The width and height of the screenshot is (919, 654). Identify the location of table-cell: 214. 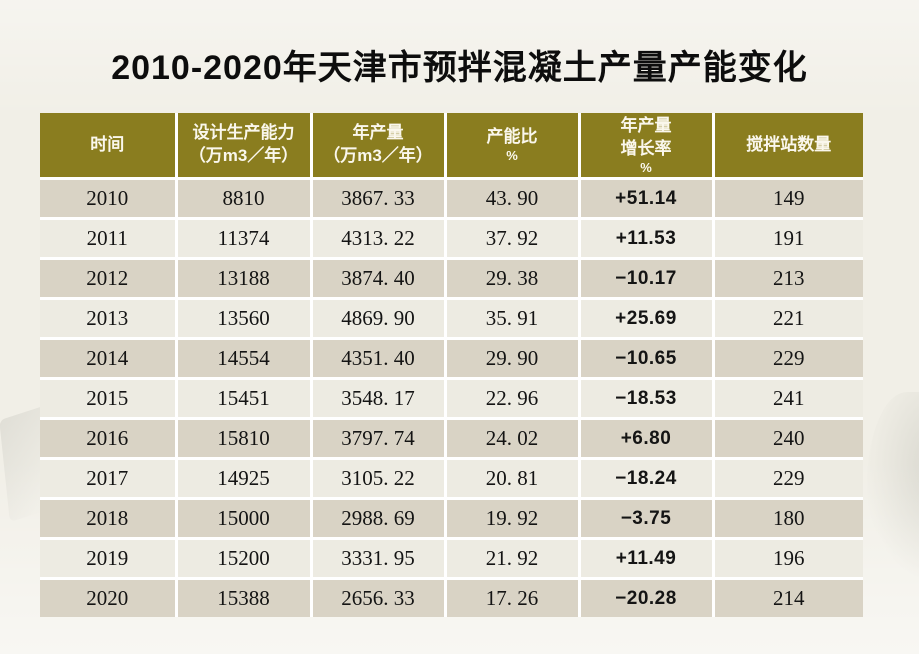
(788, 598).